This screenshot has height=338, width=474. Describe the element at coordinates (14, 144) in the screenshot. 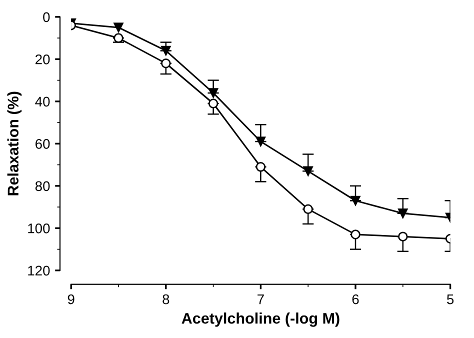

I see `y-axis-title: Relaxation (%)` at that location.